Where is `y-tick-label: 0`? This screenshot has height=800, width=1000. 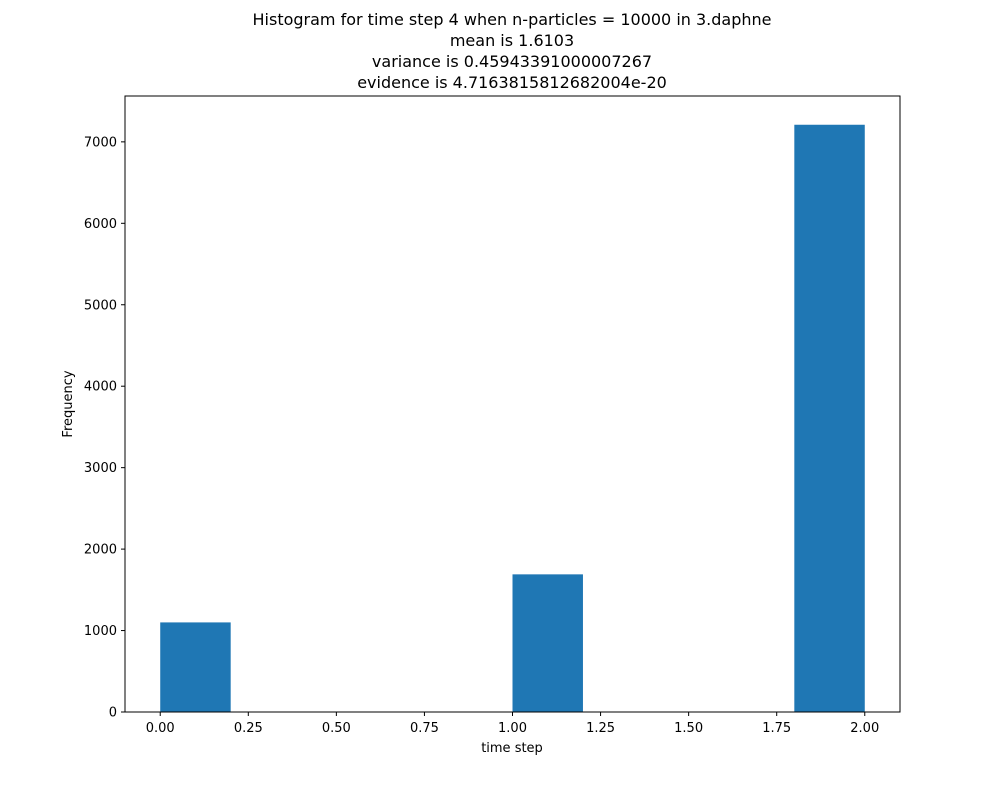
y-tick-label: 0 is located at coordinates (113, 713).